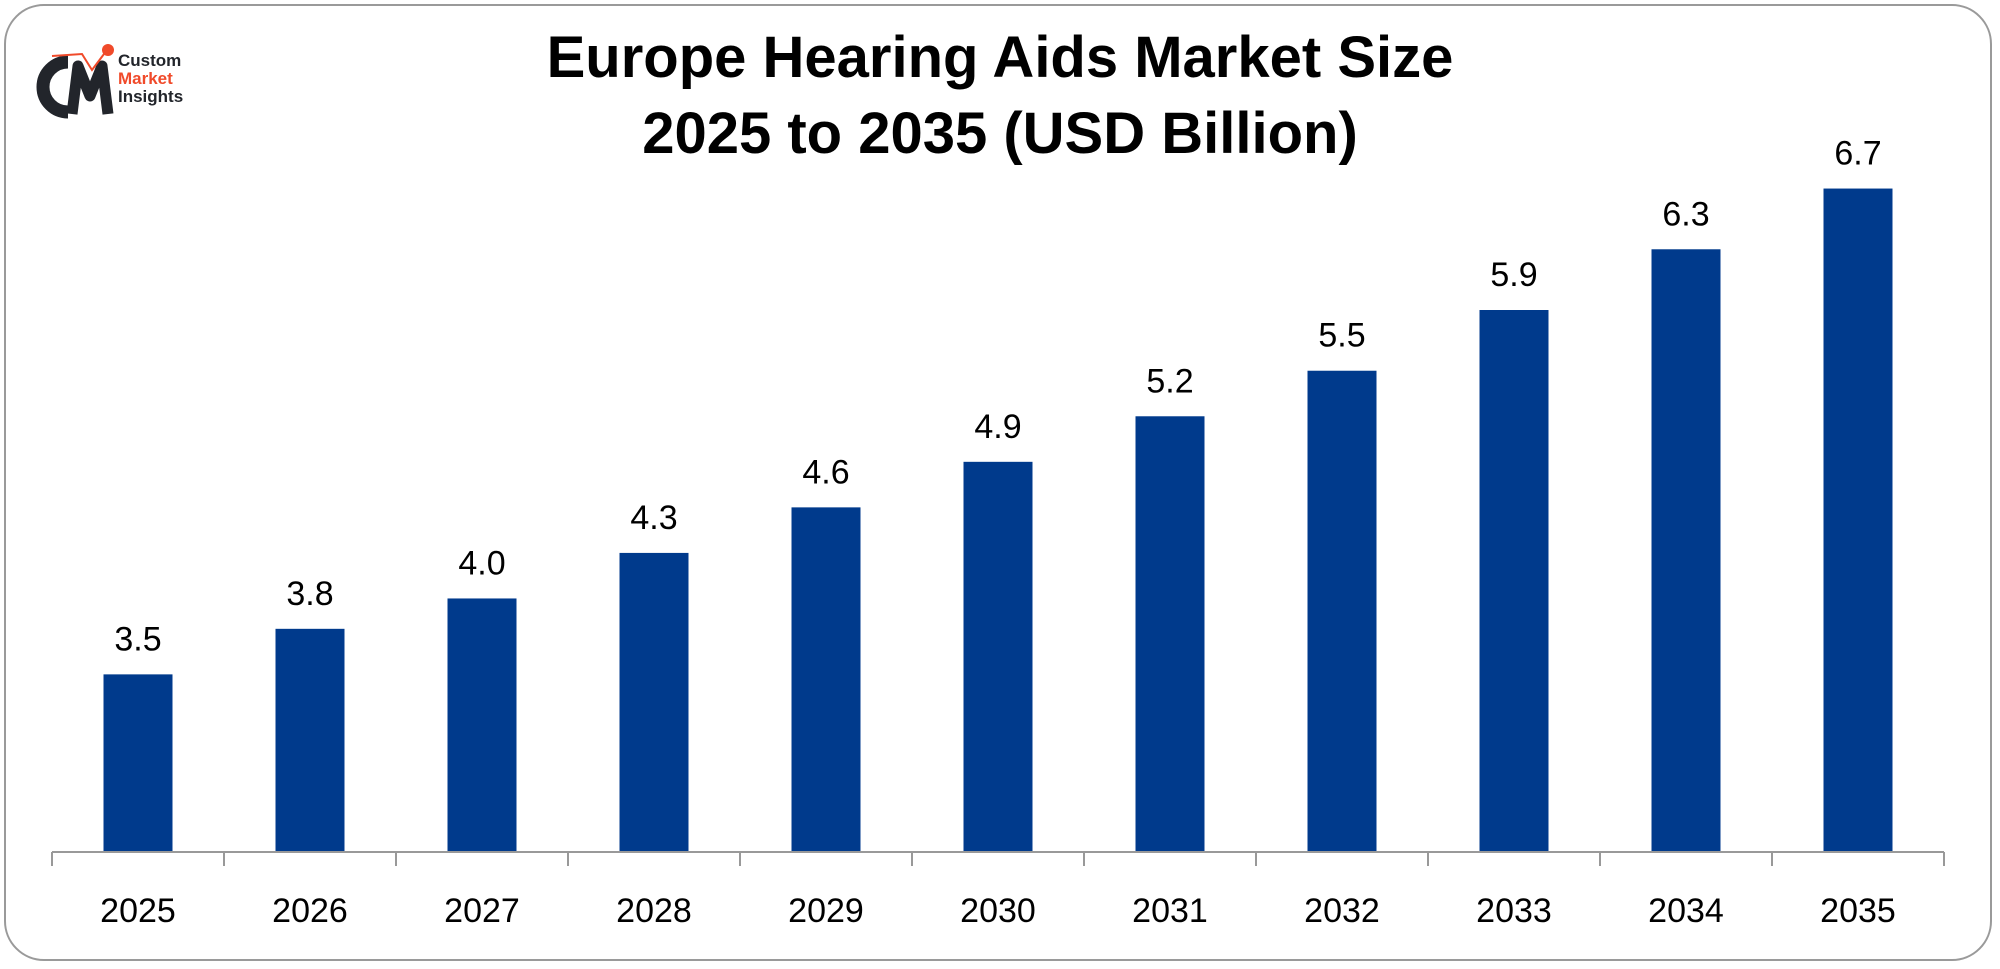 The width and height of the screenshot is (2000, 969). What do you see at coordinates (151, 96) in the screenshot?
I see `logo-line-3: Insights` at bounding box center [151, 96].